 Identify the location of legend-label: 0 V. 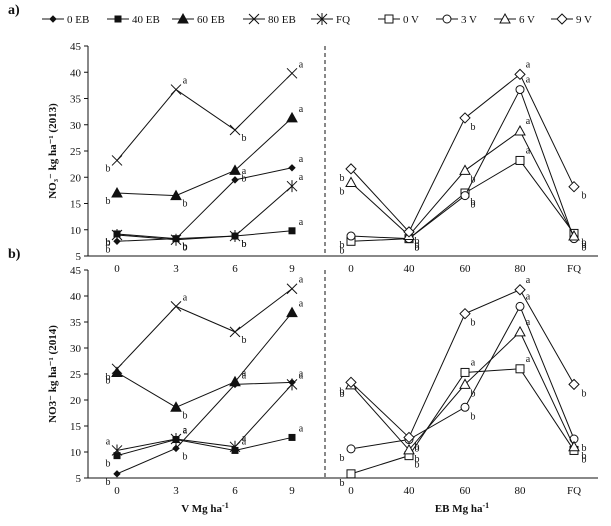
(411, 20).